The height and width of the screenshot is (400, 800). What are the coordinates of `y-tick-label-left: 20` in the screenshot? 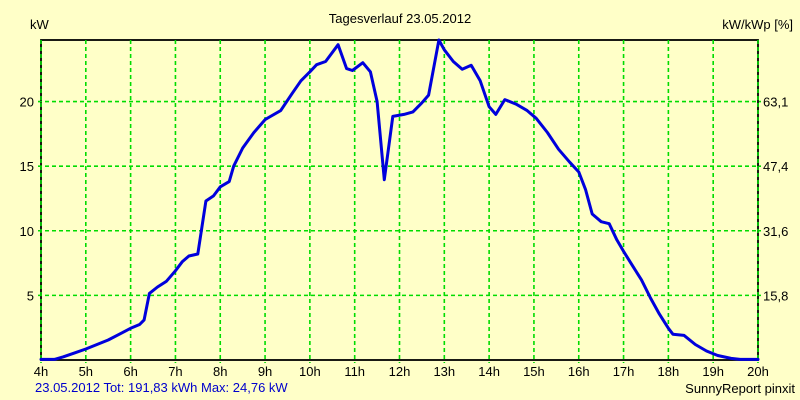 It's located at (27, 102).